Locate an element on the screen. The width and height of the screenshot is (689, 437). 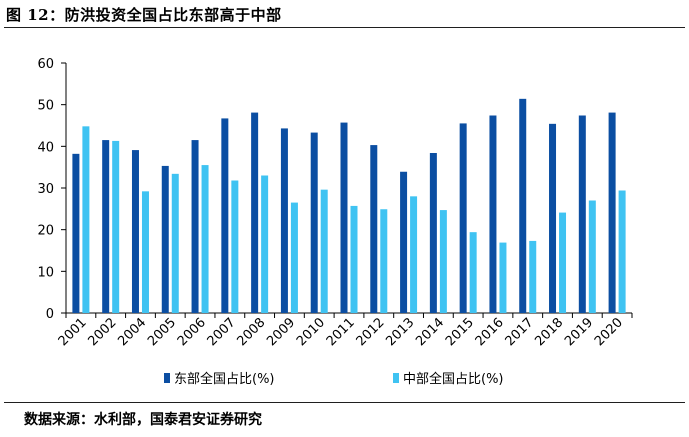
x-tick-label: 2020 is located at coordinates (609, 332).